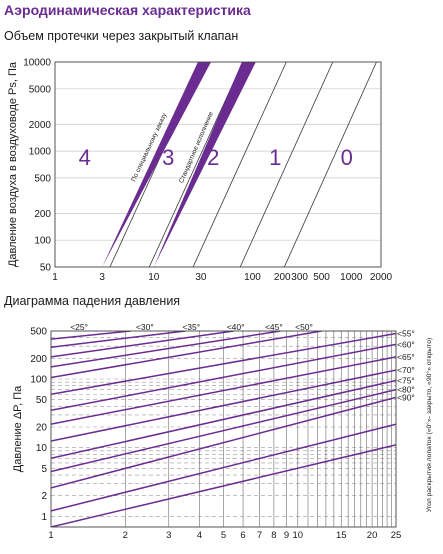 Image resolution: width=443 pixels, height=554 pixels. Describe the element at coordinates (44, 496) in the screenshot. I see `chart2-y-tick-label: 2` at that location.